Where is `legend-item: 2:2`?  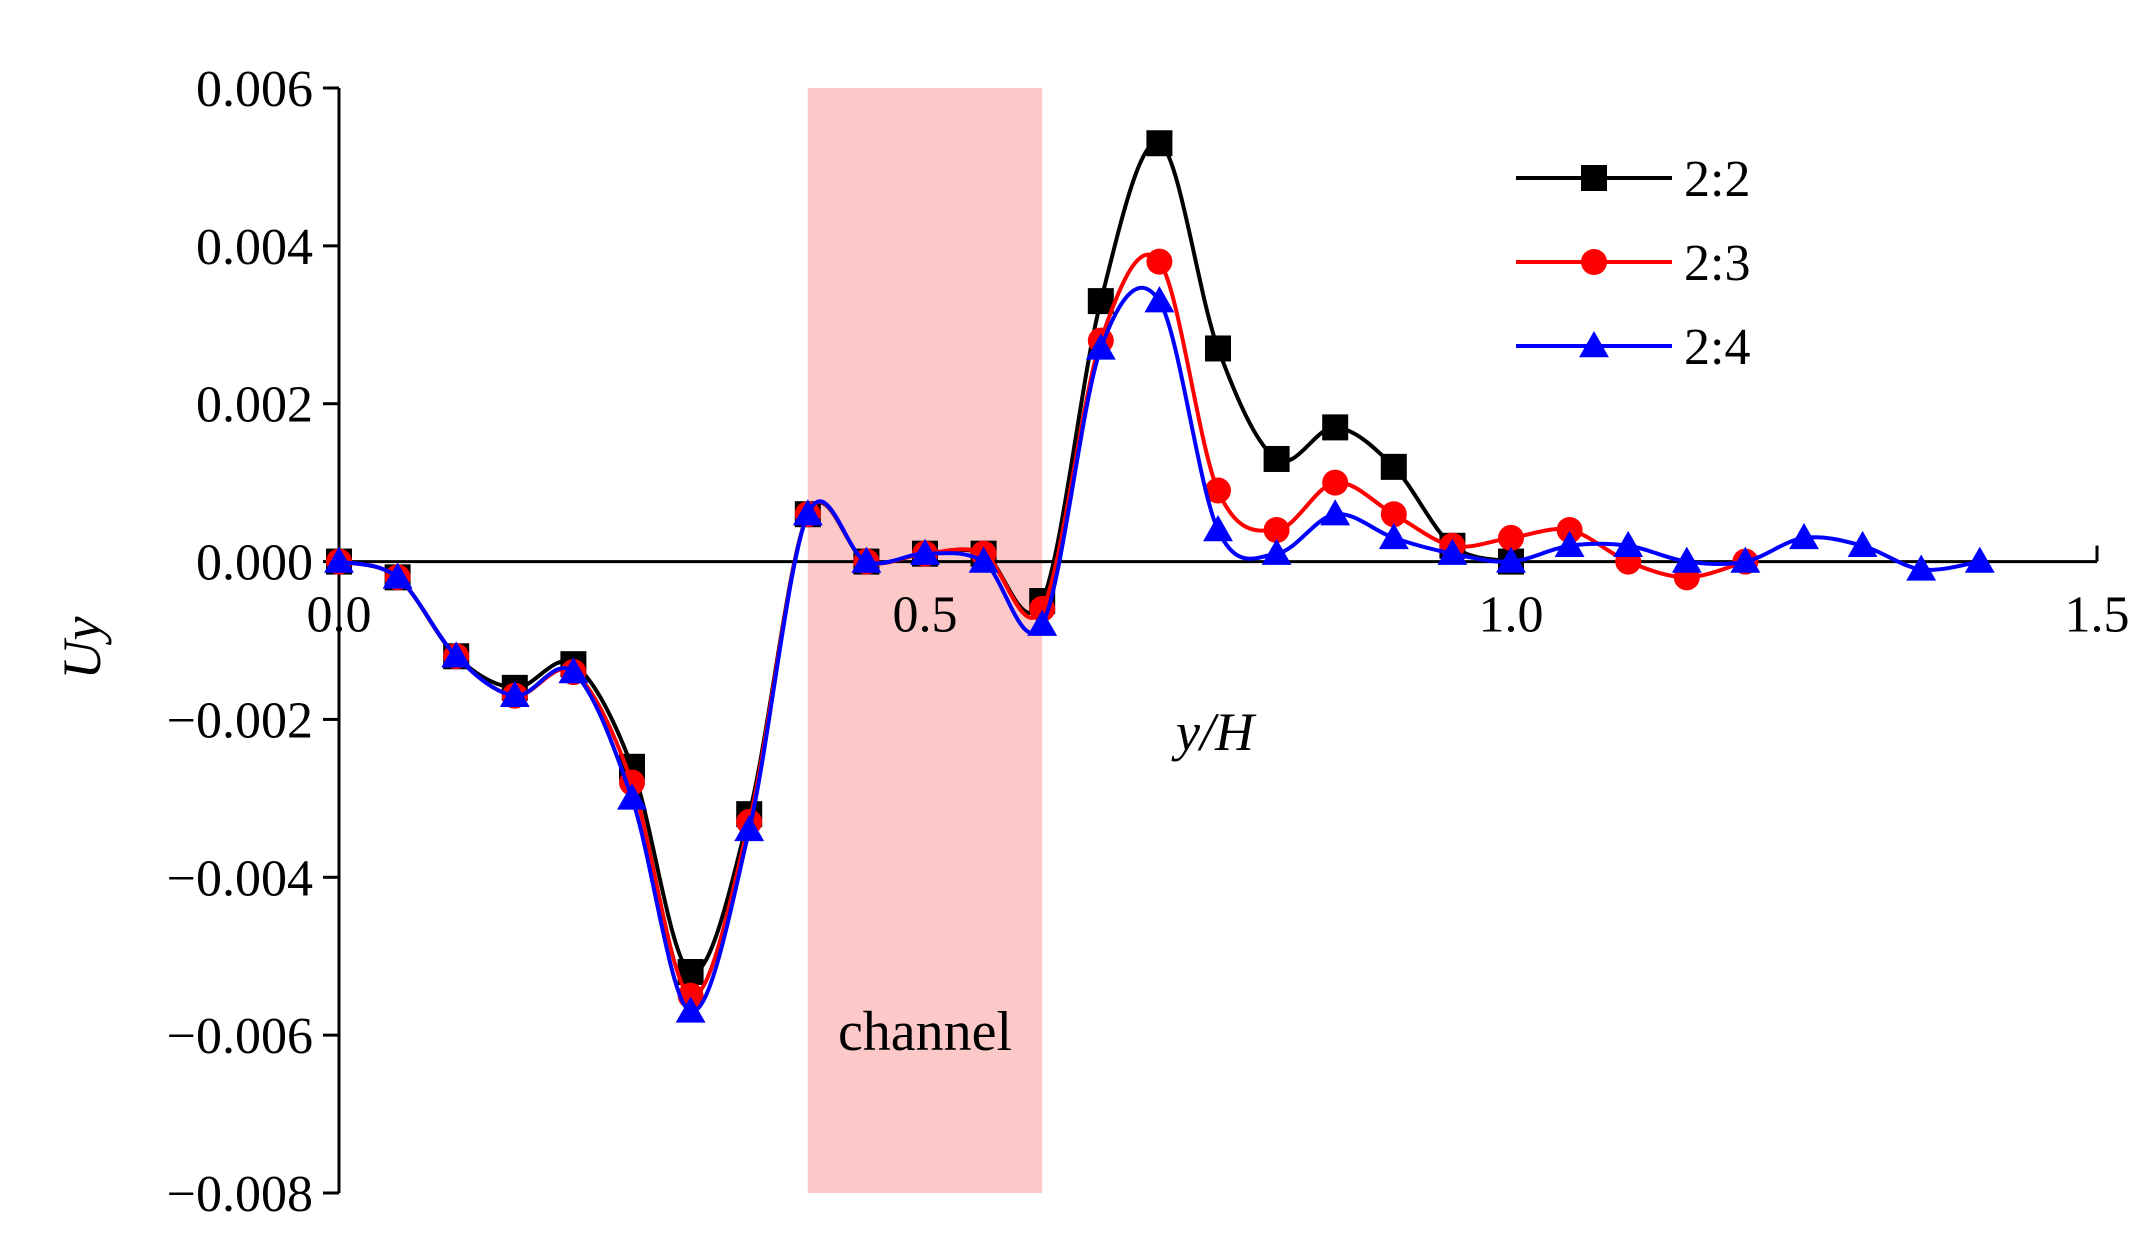 legend-item: 2:2 is located at coordinates (1633, 179).